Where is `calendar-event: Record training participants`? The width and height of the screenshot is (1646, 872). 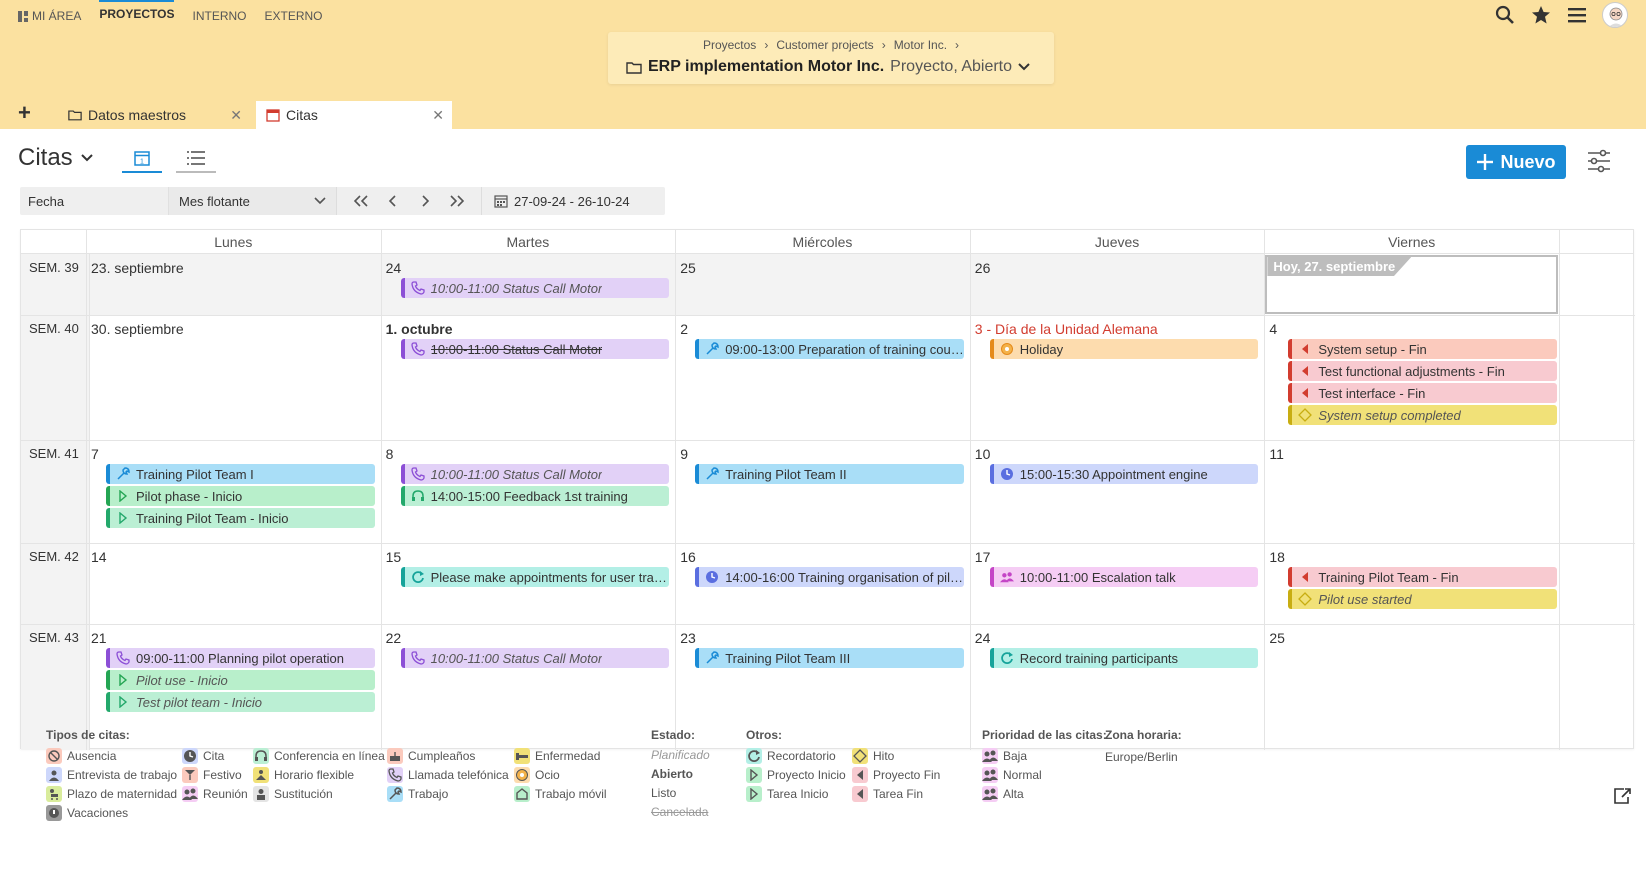 calendar-event: Record training participants is located at coordinates (1124, 658).